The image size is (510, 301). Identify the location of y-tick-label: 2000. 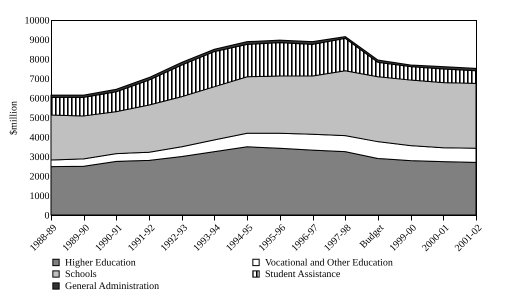
(40, 177).